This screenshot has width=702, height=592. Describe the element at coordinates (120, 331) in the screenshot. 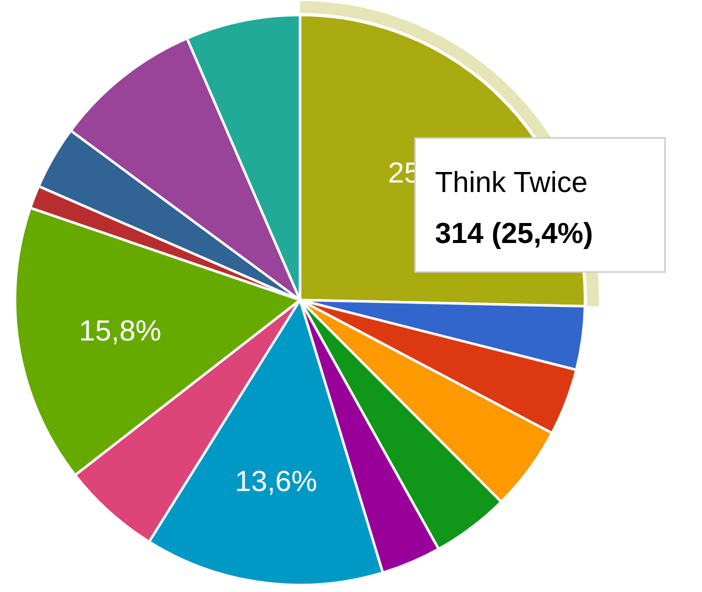

I see `data-label: 15,8%` at that location.